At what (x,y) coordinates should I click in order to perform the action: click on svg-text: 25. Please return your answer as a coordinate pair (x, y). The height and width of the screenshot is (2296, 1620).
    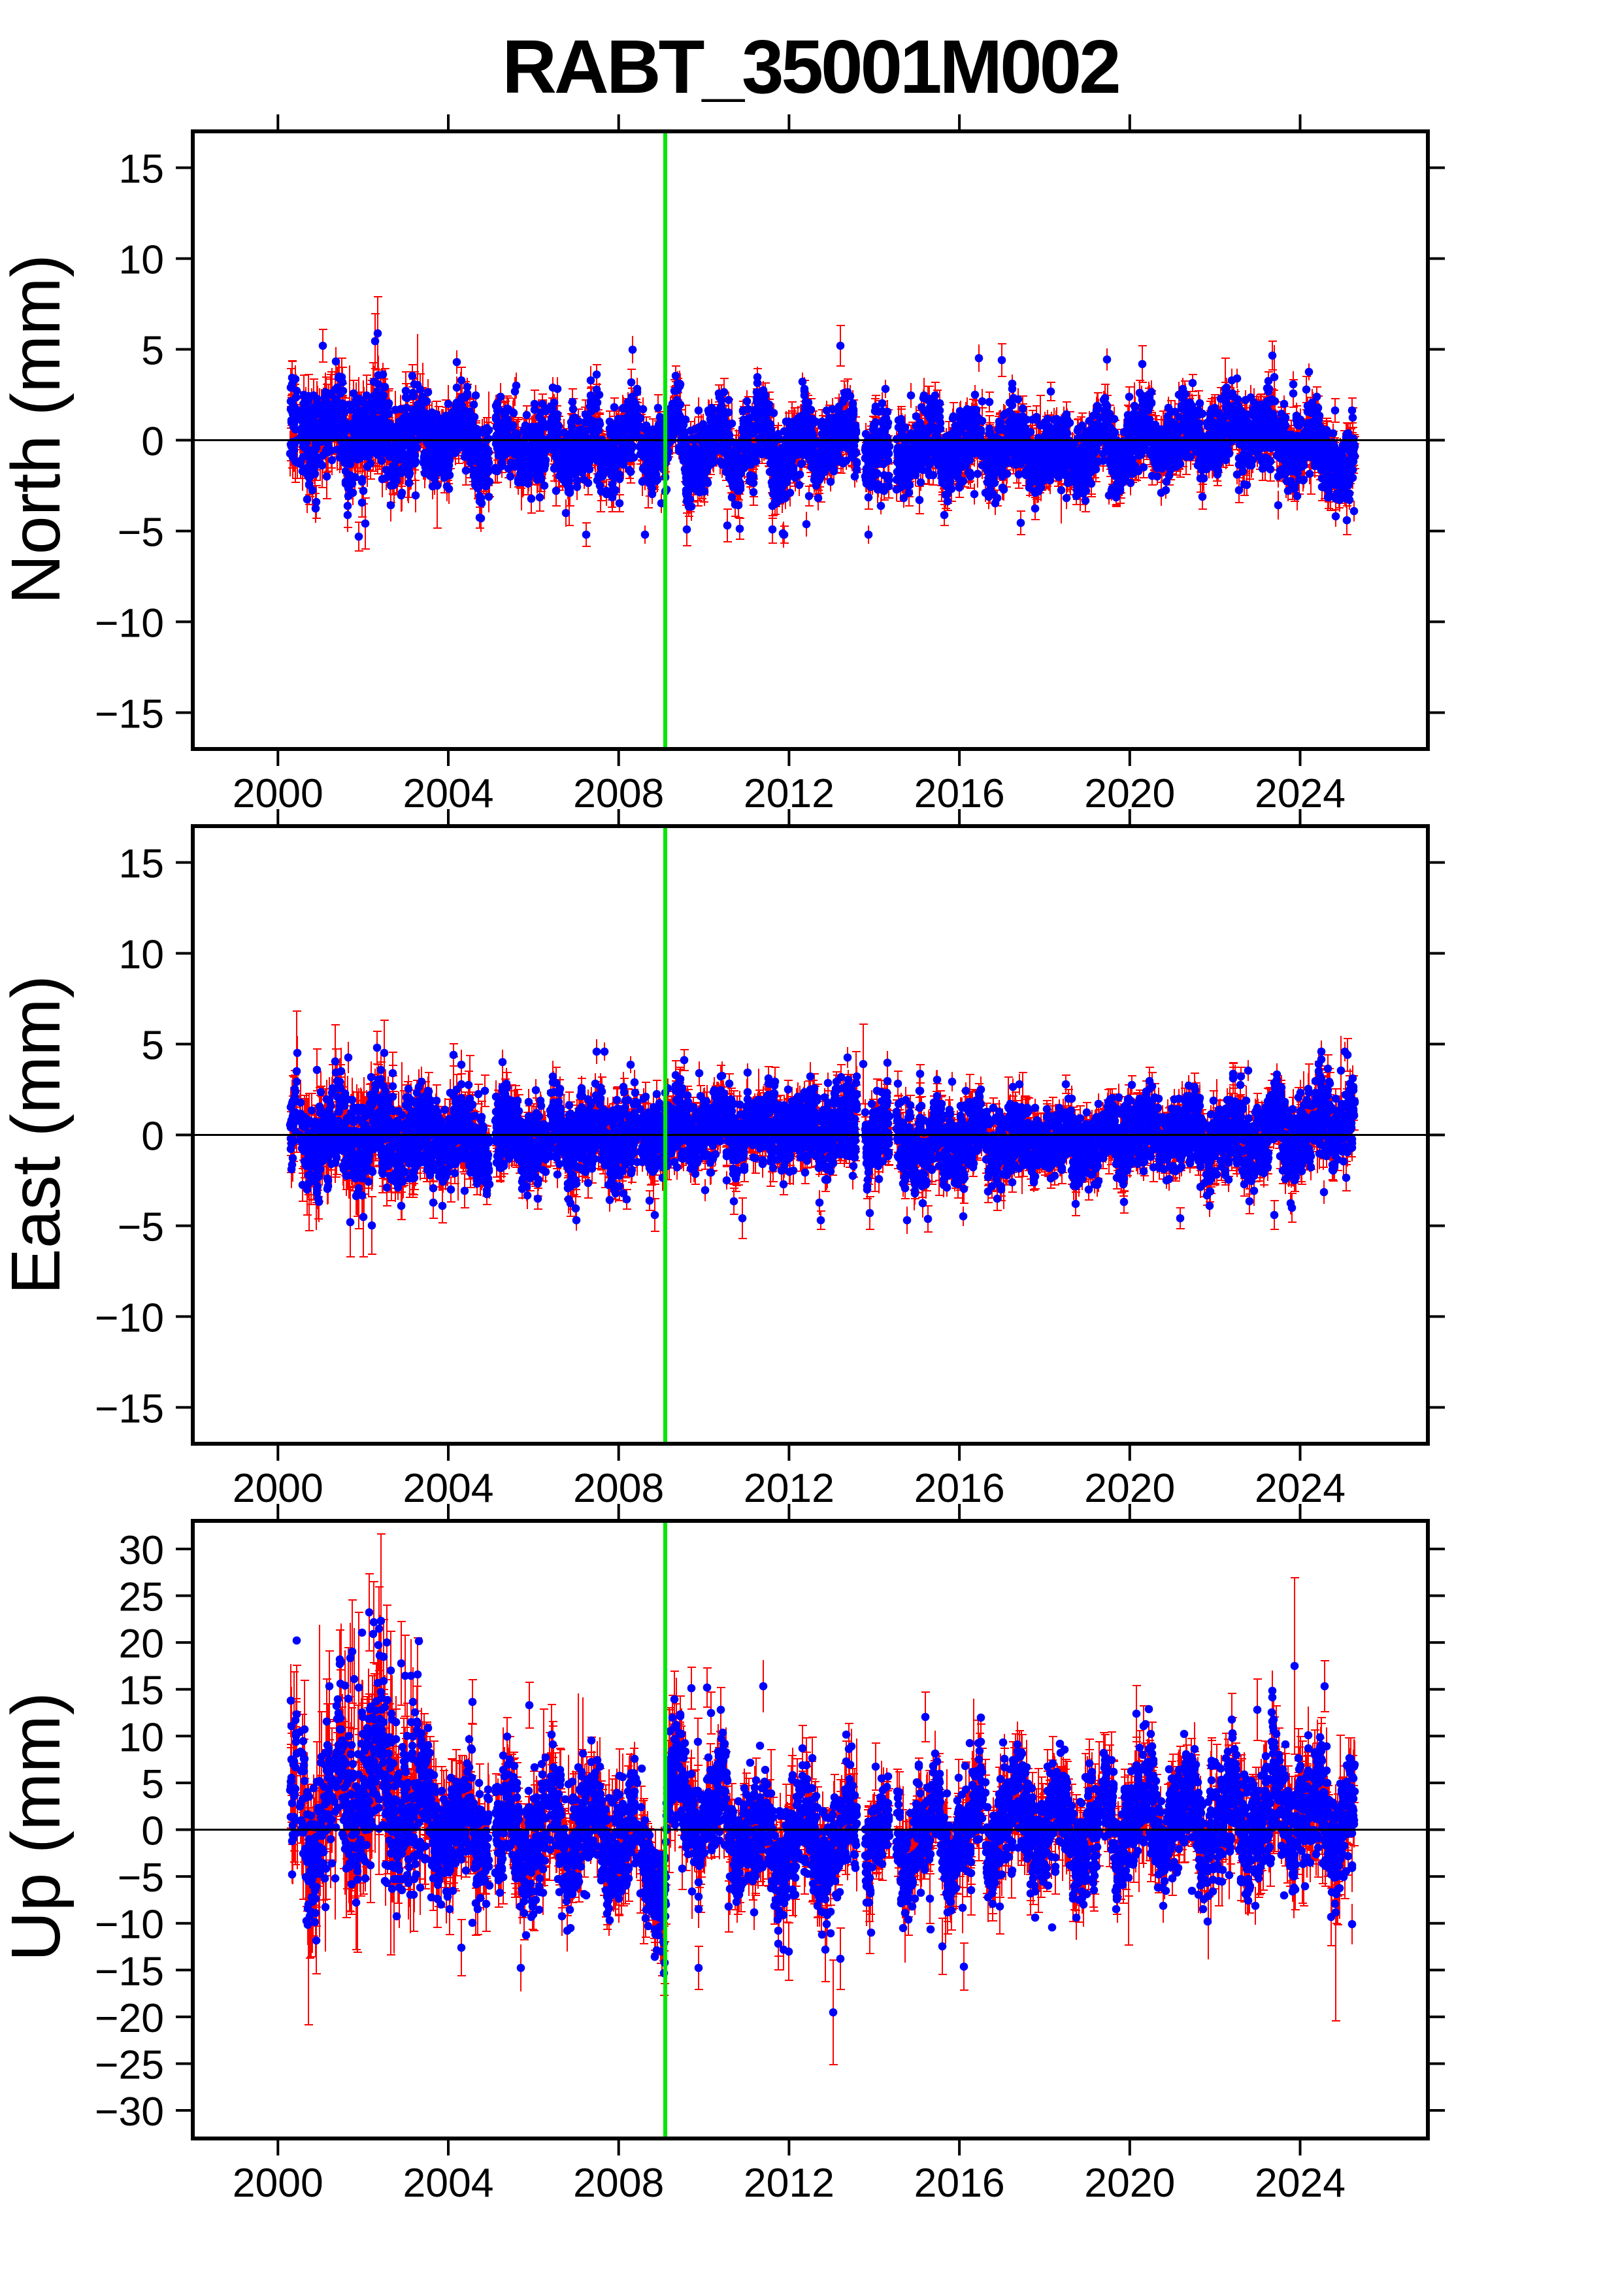
    Looking at the image, I should click on (141, 1597).